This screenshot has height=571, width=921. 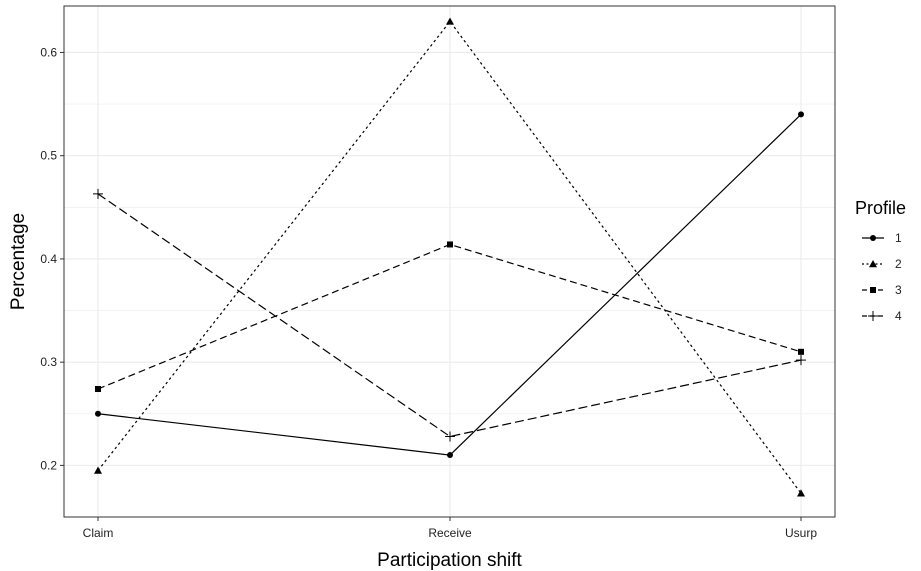 I want to click on legend-title: Profile, so click(x=880, y=208).